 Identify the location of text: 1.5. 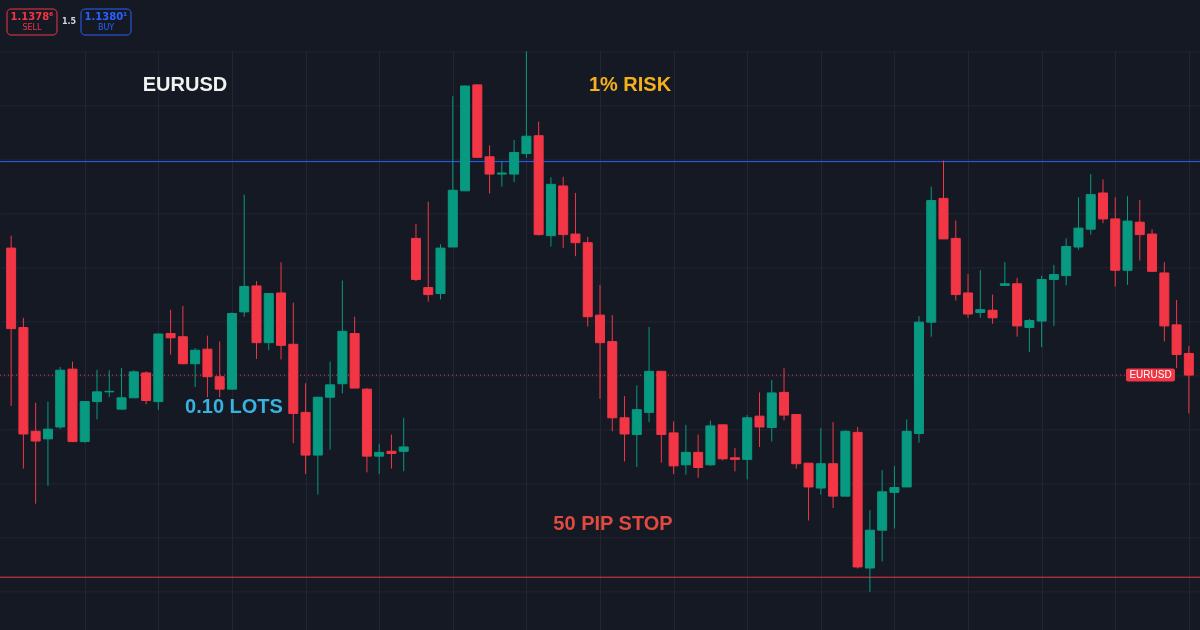
(69, 21).